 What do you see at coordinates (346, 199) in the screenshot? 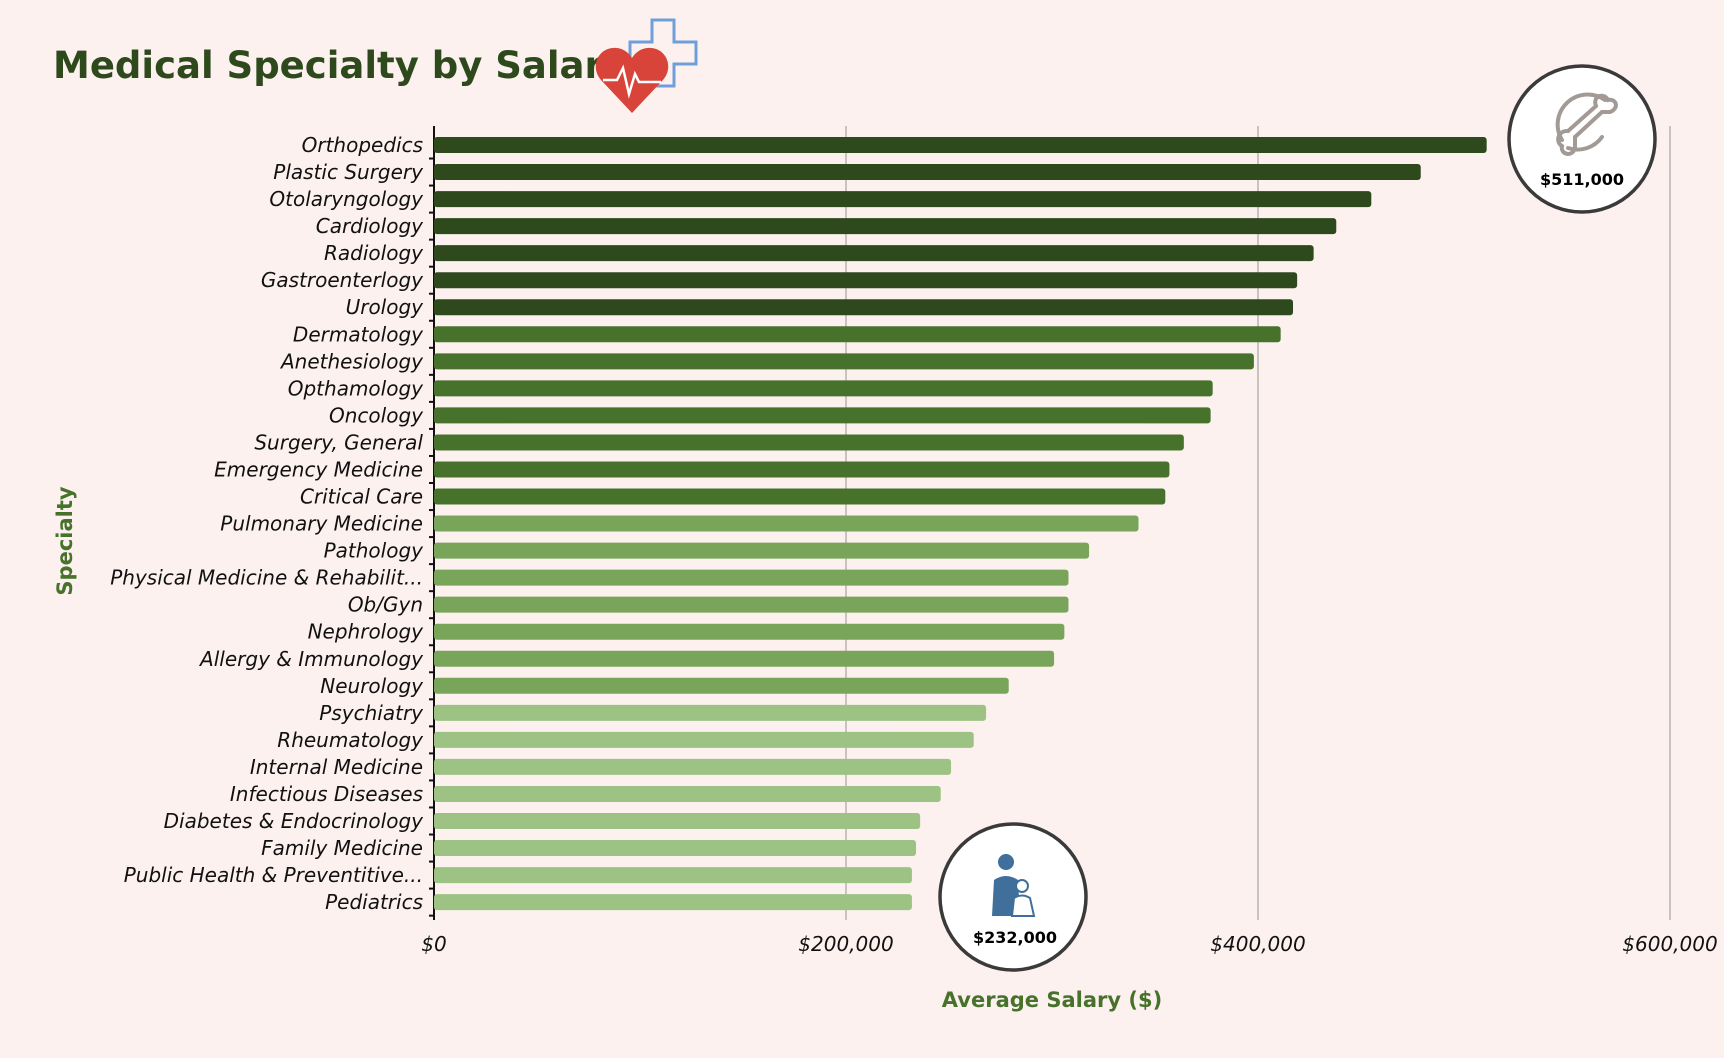
I see `category-label: Otolaryngology` at bounding box center [346, 199].